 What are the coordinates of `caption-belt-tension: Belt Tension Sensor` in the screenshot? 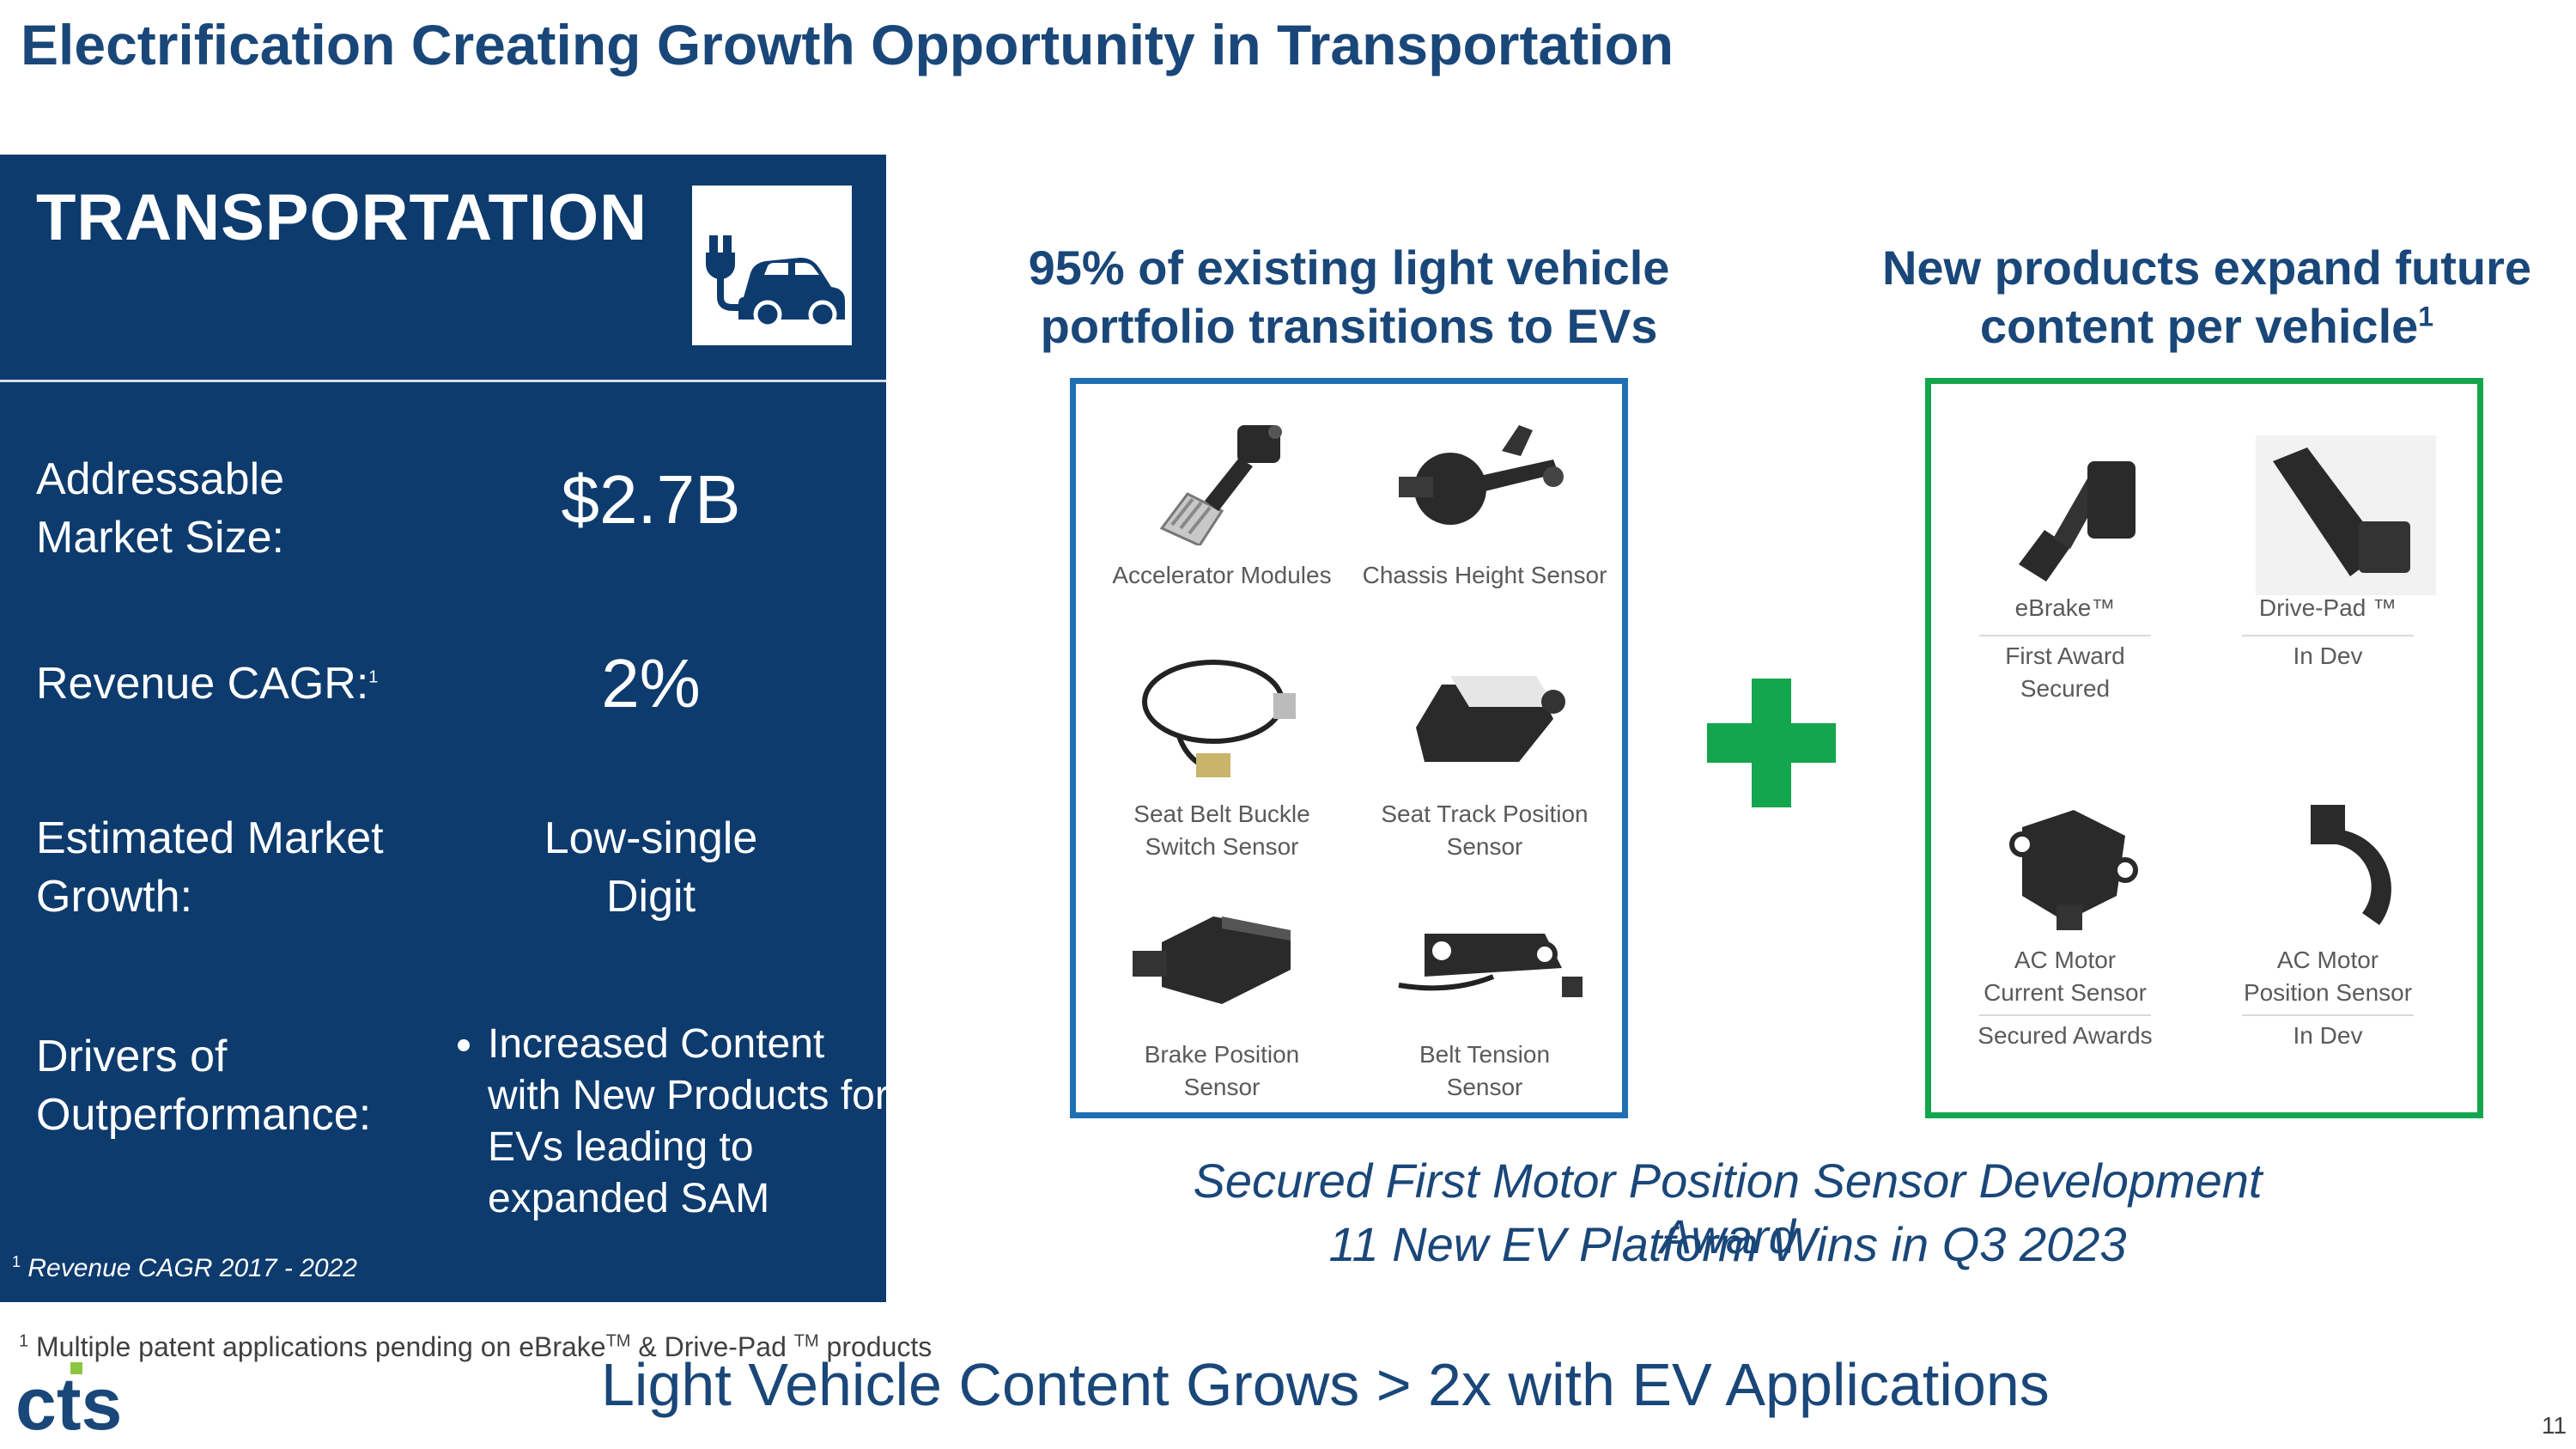 It's located at (1484, 1071).